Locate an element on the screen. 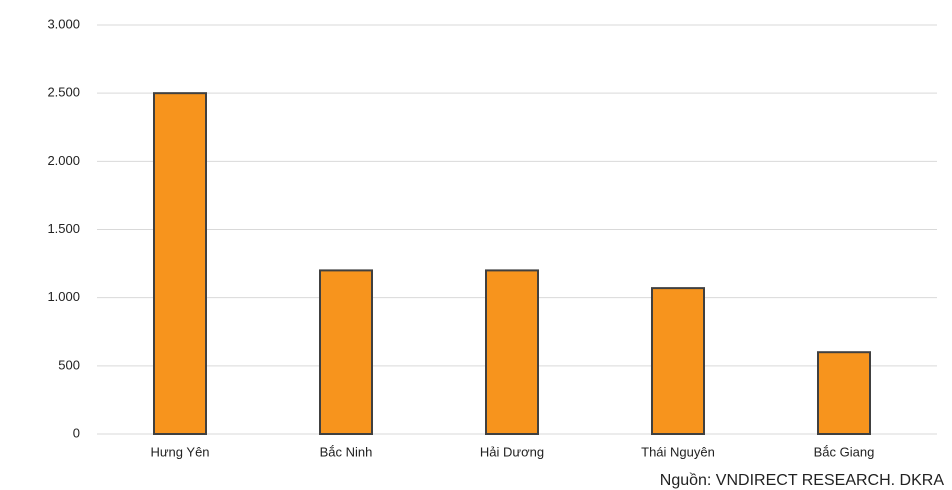 This screenshot has width=952, height=490. y-tick-label: 0 is located at coordinates (76, 432).